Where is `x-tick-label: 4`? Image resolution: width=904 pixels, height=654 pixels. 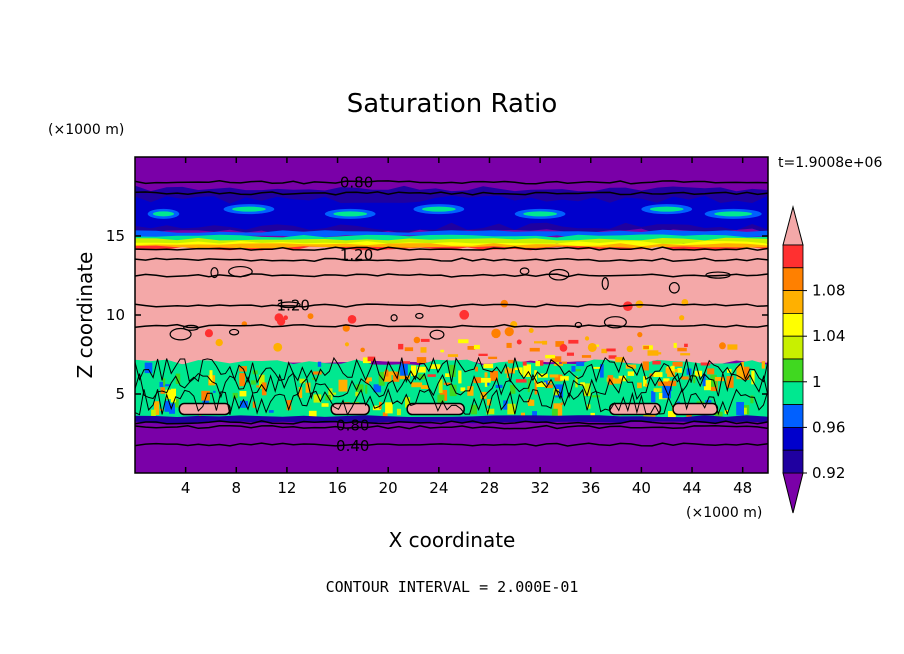 x-tick-label: 4 is located at coordinates (186, 488).